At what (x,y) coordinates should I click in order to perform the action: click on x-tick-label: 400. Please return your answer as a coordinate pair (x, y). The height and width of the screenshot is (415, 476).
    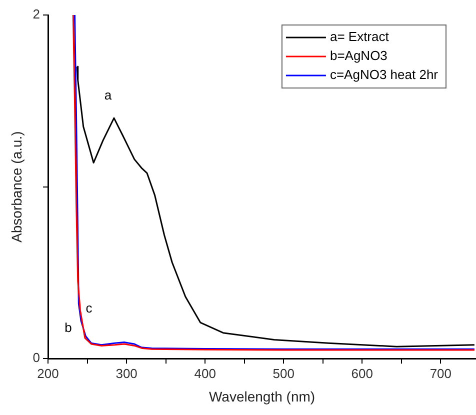
    Looking at the image, I should click on (205, 373).